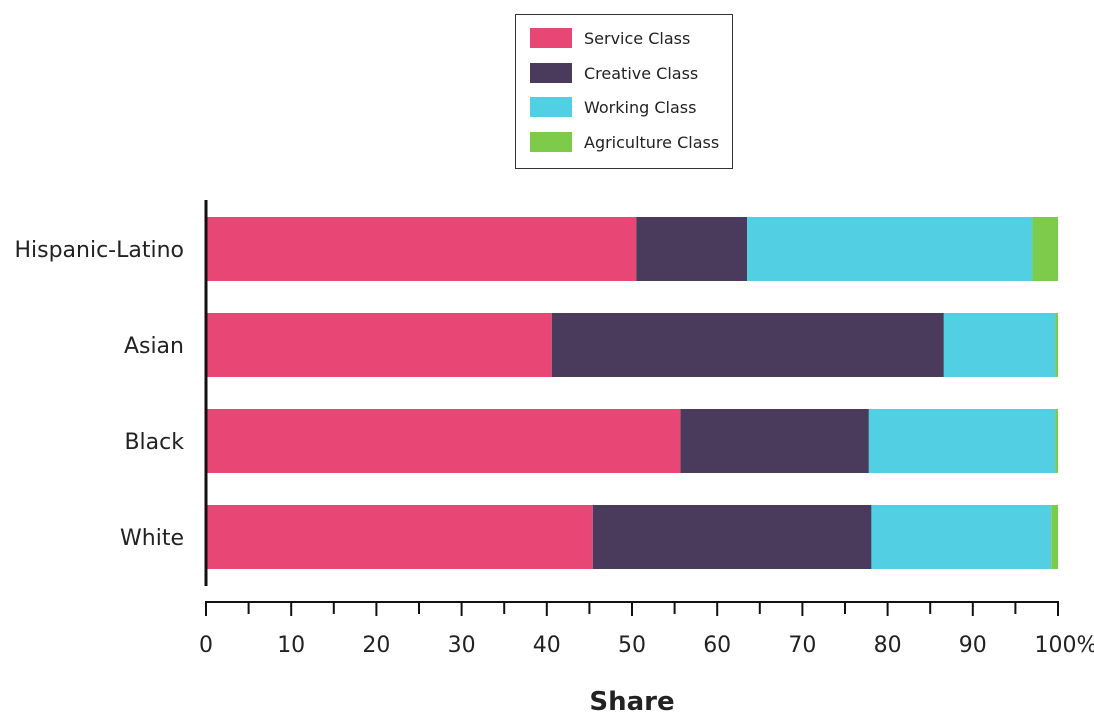 The height and width of the screenshot is (722, 1094). Describe the element at coordinates (1064, 645) in the screenshot. I see `tick-label-100: 100%` at that location.